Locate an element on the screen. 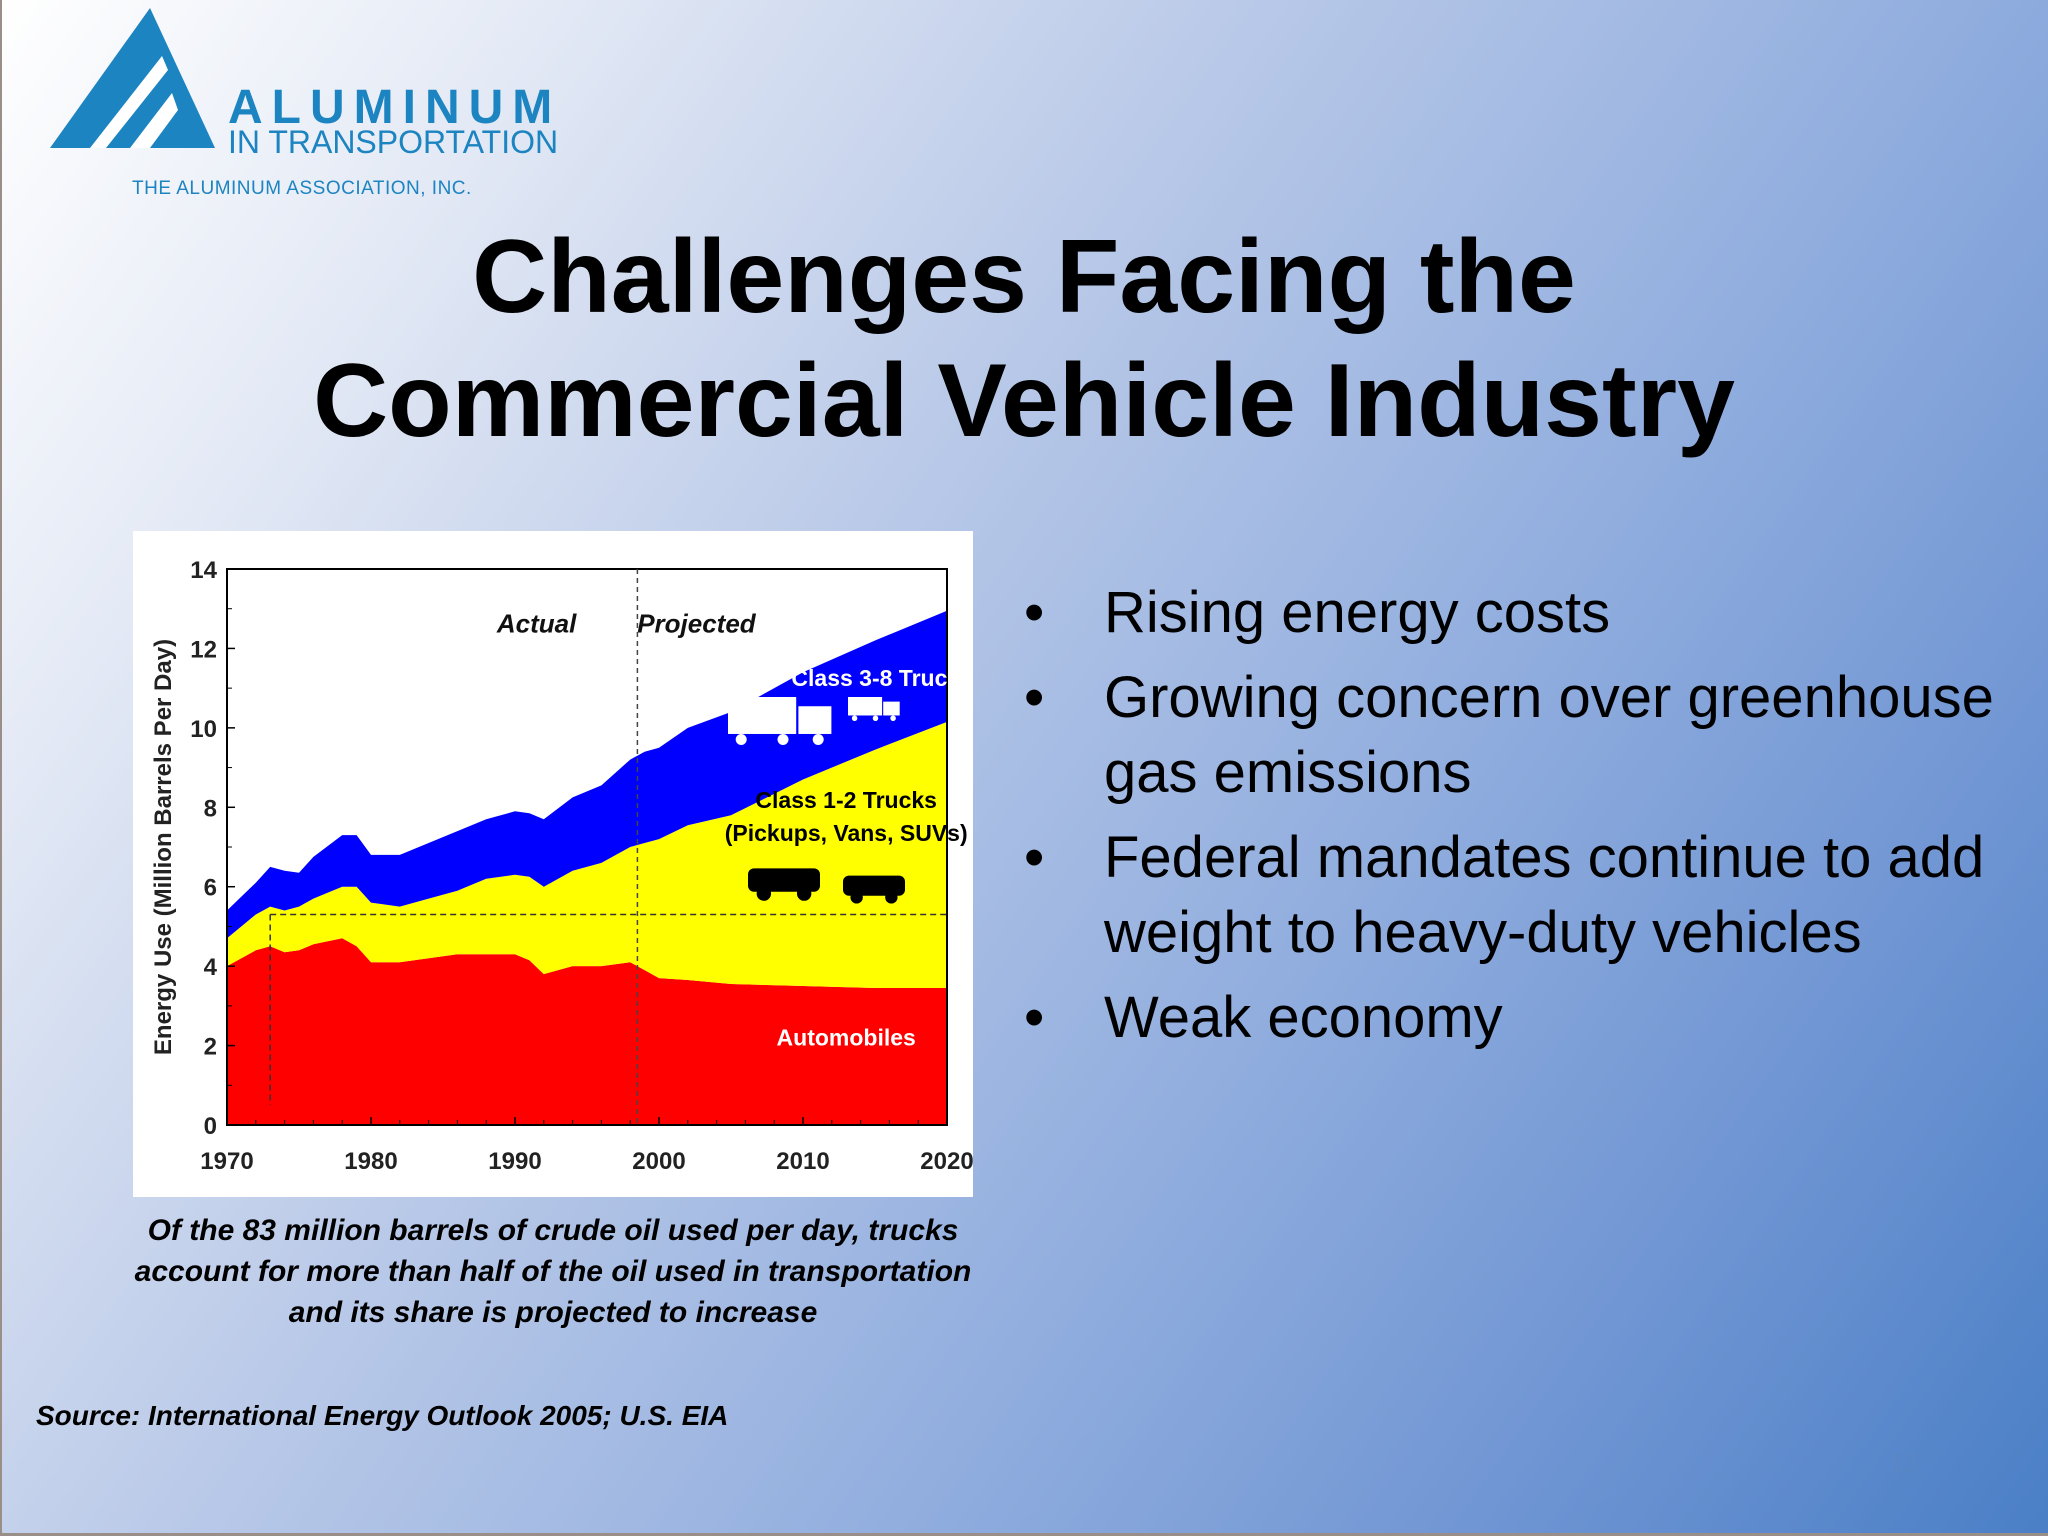 This screenshot has width=2048, height=1536. x-tick-label: 2000 is located at coordinates (658, 1161).